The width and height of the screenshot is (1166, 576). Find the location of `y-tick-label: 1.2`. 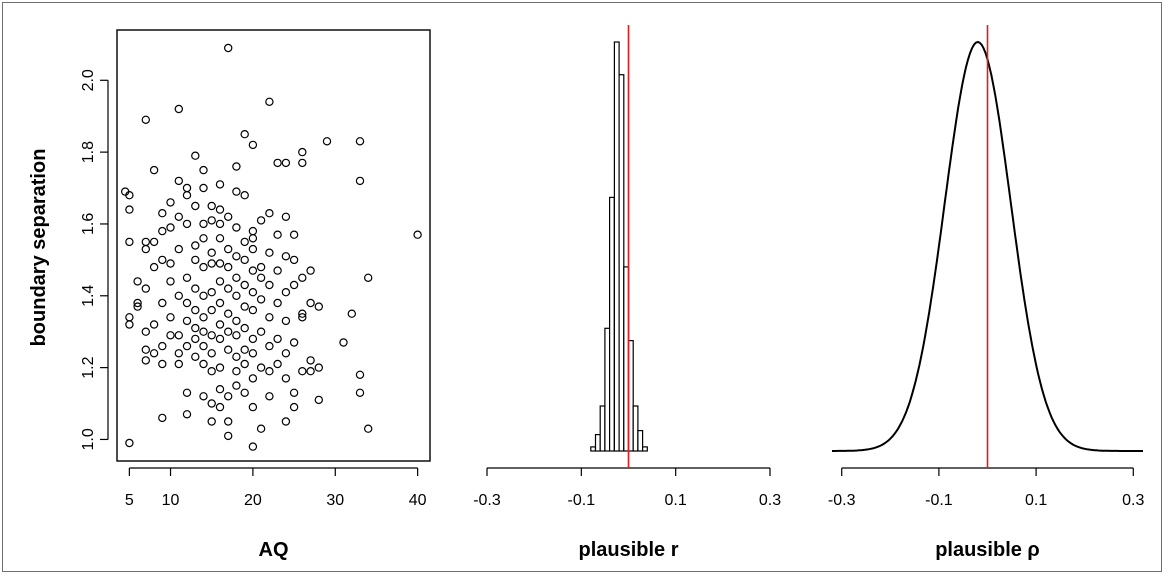

y-tick-label: 1.2 is located at coordinates (88, 367).